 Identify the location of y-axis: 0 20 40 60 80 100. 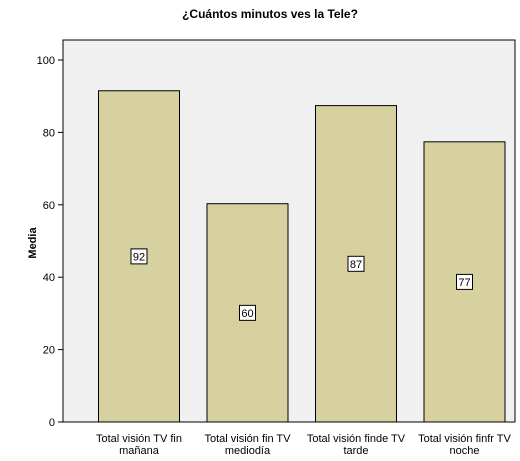
(50, 242).